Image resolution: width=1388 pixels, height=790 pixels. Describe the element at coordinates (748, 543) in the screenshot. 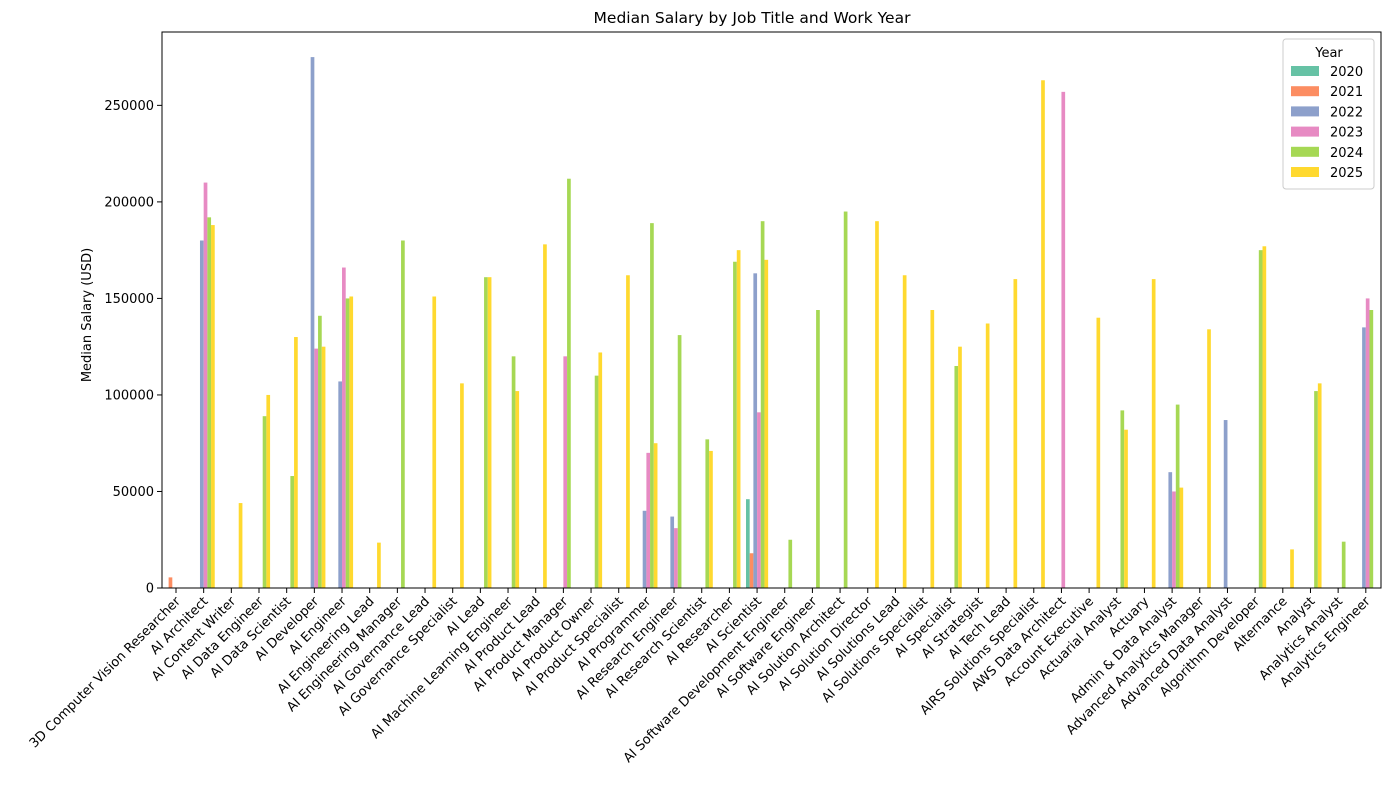

I see `bar-ai-scientist-2020` at that location.